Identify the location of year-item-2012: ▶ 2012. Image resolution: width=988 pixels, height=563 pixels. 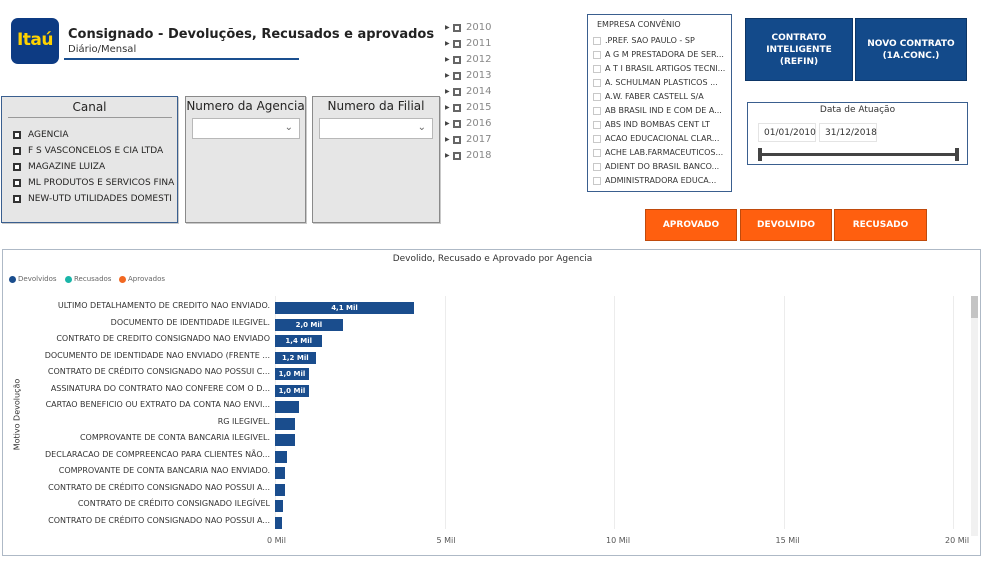
(468, 59).